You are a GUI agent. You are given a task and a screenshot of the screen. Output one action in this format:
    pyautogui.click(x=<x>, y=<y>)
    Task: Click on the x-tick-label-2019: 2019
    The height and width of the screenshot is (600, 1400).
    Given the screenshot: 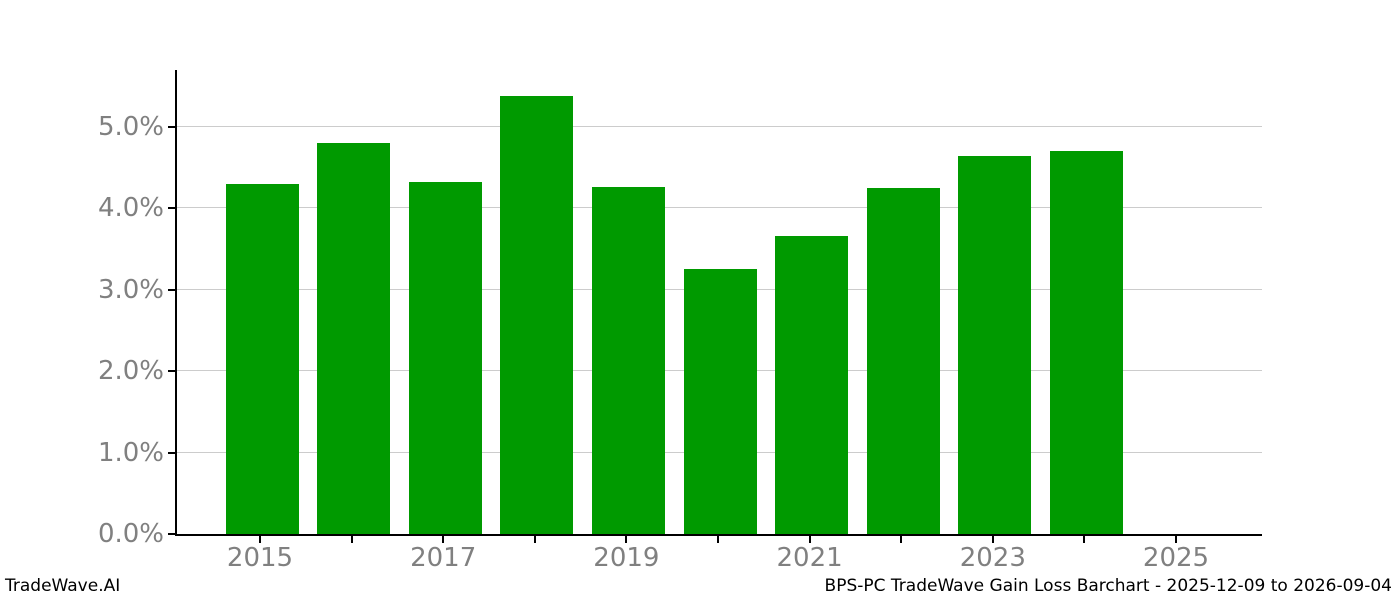 What is the action you would take?
    pyautogui.click(x=626, y=558)
    